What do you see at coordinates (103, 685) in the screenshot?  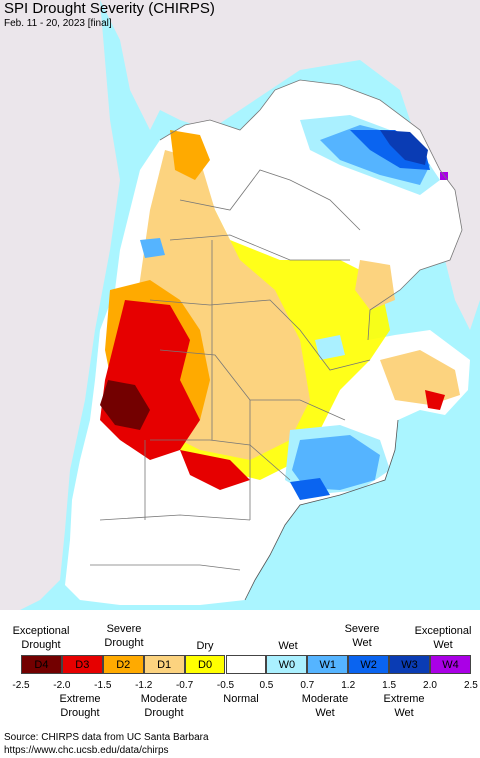 I see `legend-tick: -1.5` at bounding box center [103, 685].